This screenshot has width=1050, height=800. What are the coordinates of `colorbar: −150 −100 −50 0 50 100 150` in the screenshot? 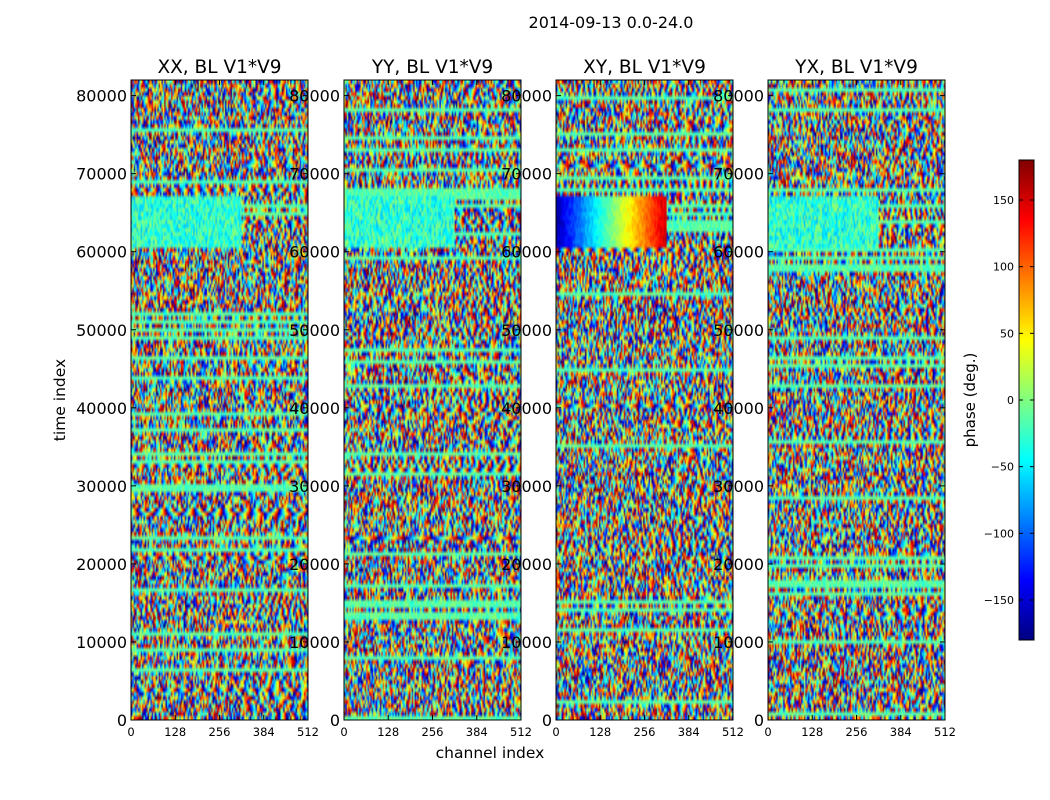 It's located at (1009, 400).